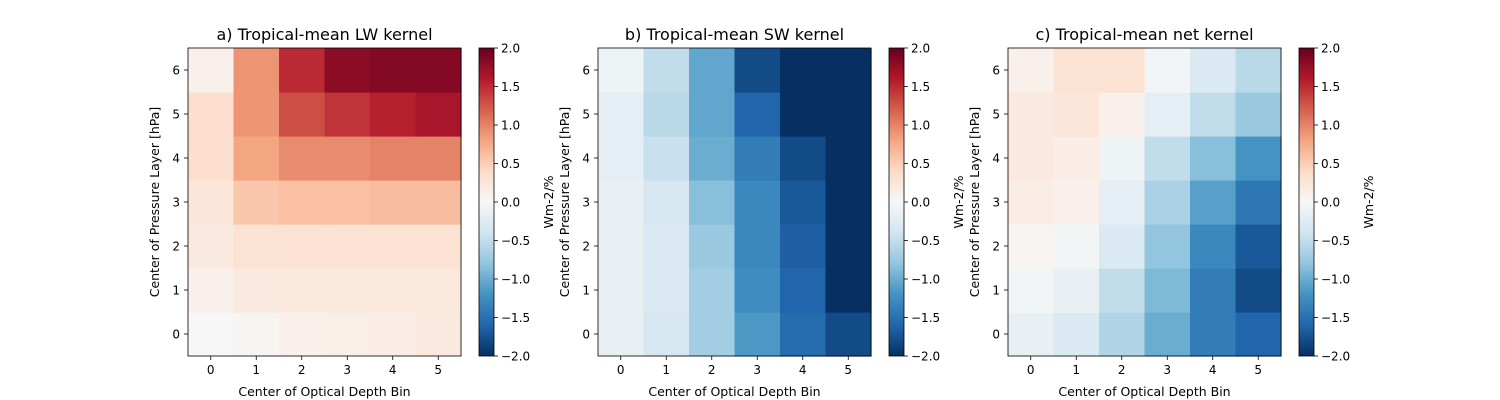  What do you see at coordinates (302, 370) in the screenshot?
I see `x-tick-label: 2` at bounding box center [302, 370].